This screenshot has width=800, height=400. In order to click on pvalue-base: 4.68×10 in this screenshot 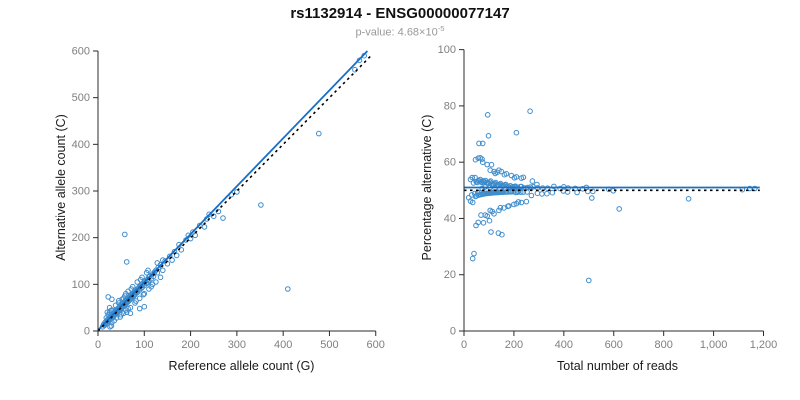, I will do `click(417, 32)`.